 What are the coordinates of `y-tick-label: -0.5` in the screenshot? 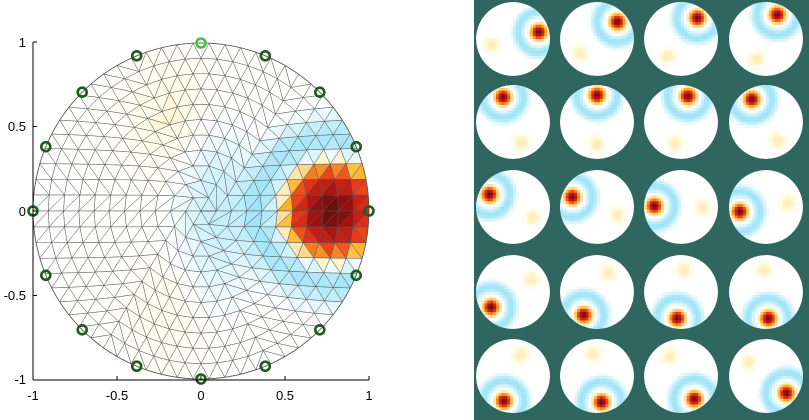 It's located at (15, 295).